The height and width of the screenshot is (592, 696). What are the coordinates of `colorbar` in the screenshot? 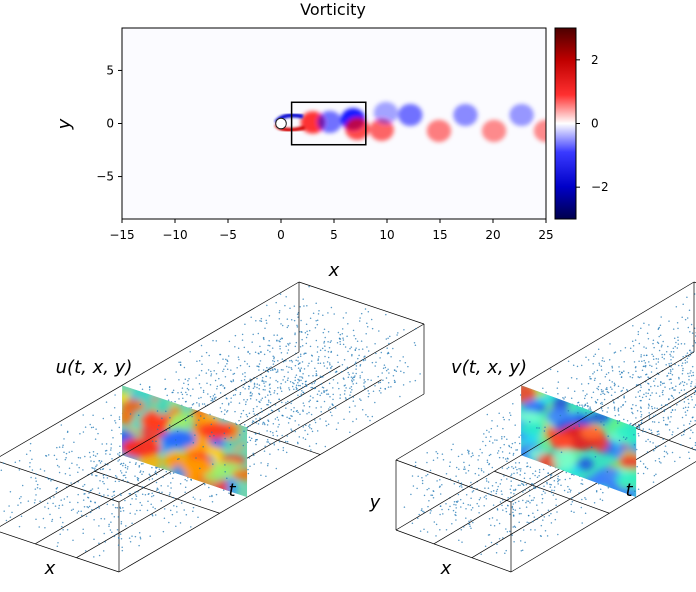 It's located at (565, 123).